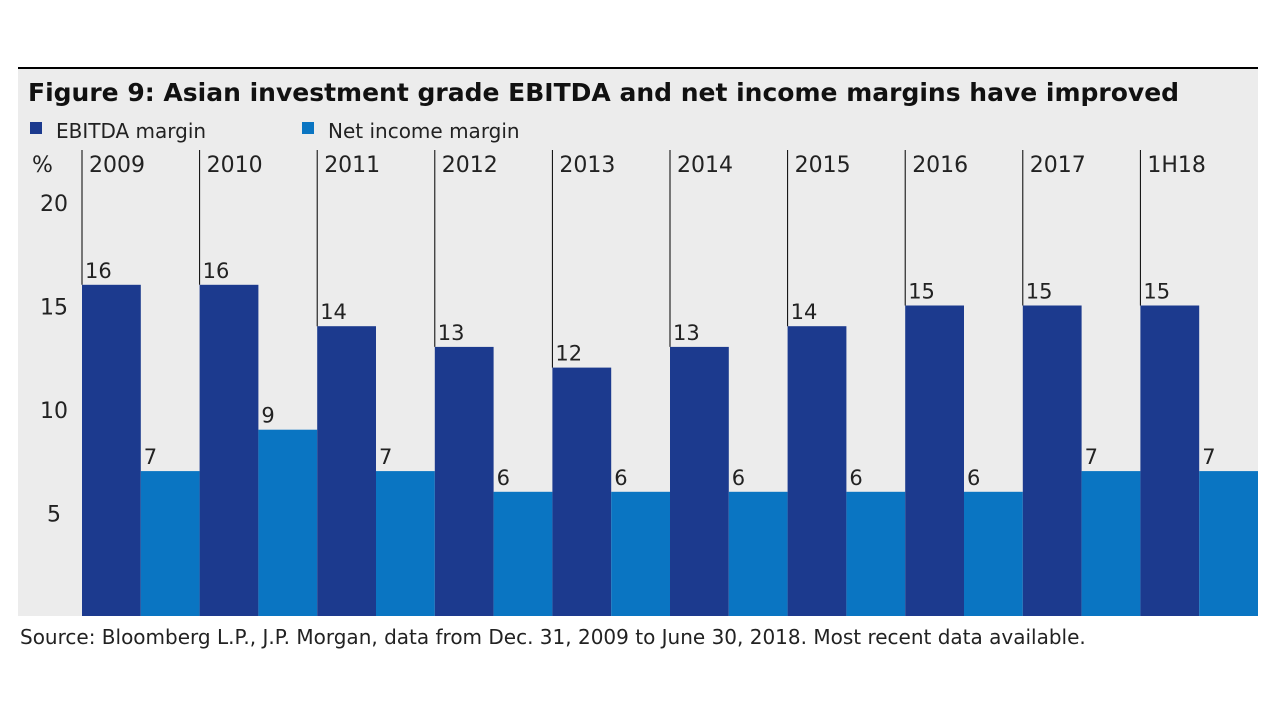 The image size is (1280, 720). What do you see at coordinates (568, 354) in the screenshot?
I see `value-label-ebitda-2013: 12` at bounding box center [568, 354].